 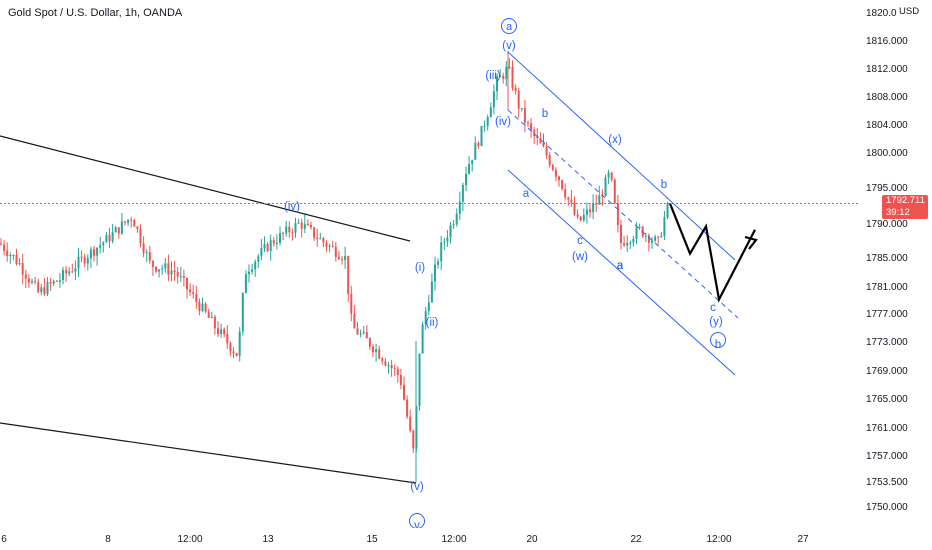 What do you see at coordinates (615, 140) in the screenshot?
I see `wave-label: (x)` at bounding box center [615, 140].